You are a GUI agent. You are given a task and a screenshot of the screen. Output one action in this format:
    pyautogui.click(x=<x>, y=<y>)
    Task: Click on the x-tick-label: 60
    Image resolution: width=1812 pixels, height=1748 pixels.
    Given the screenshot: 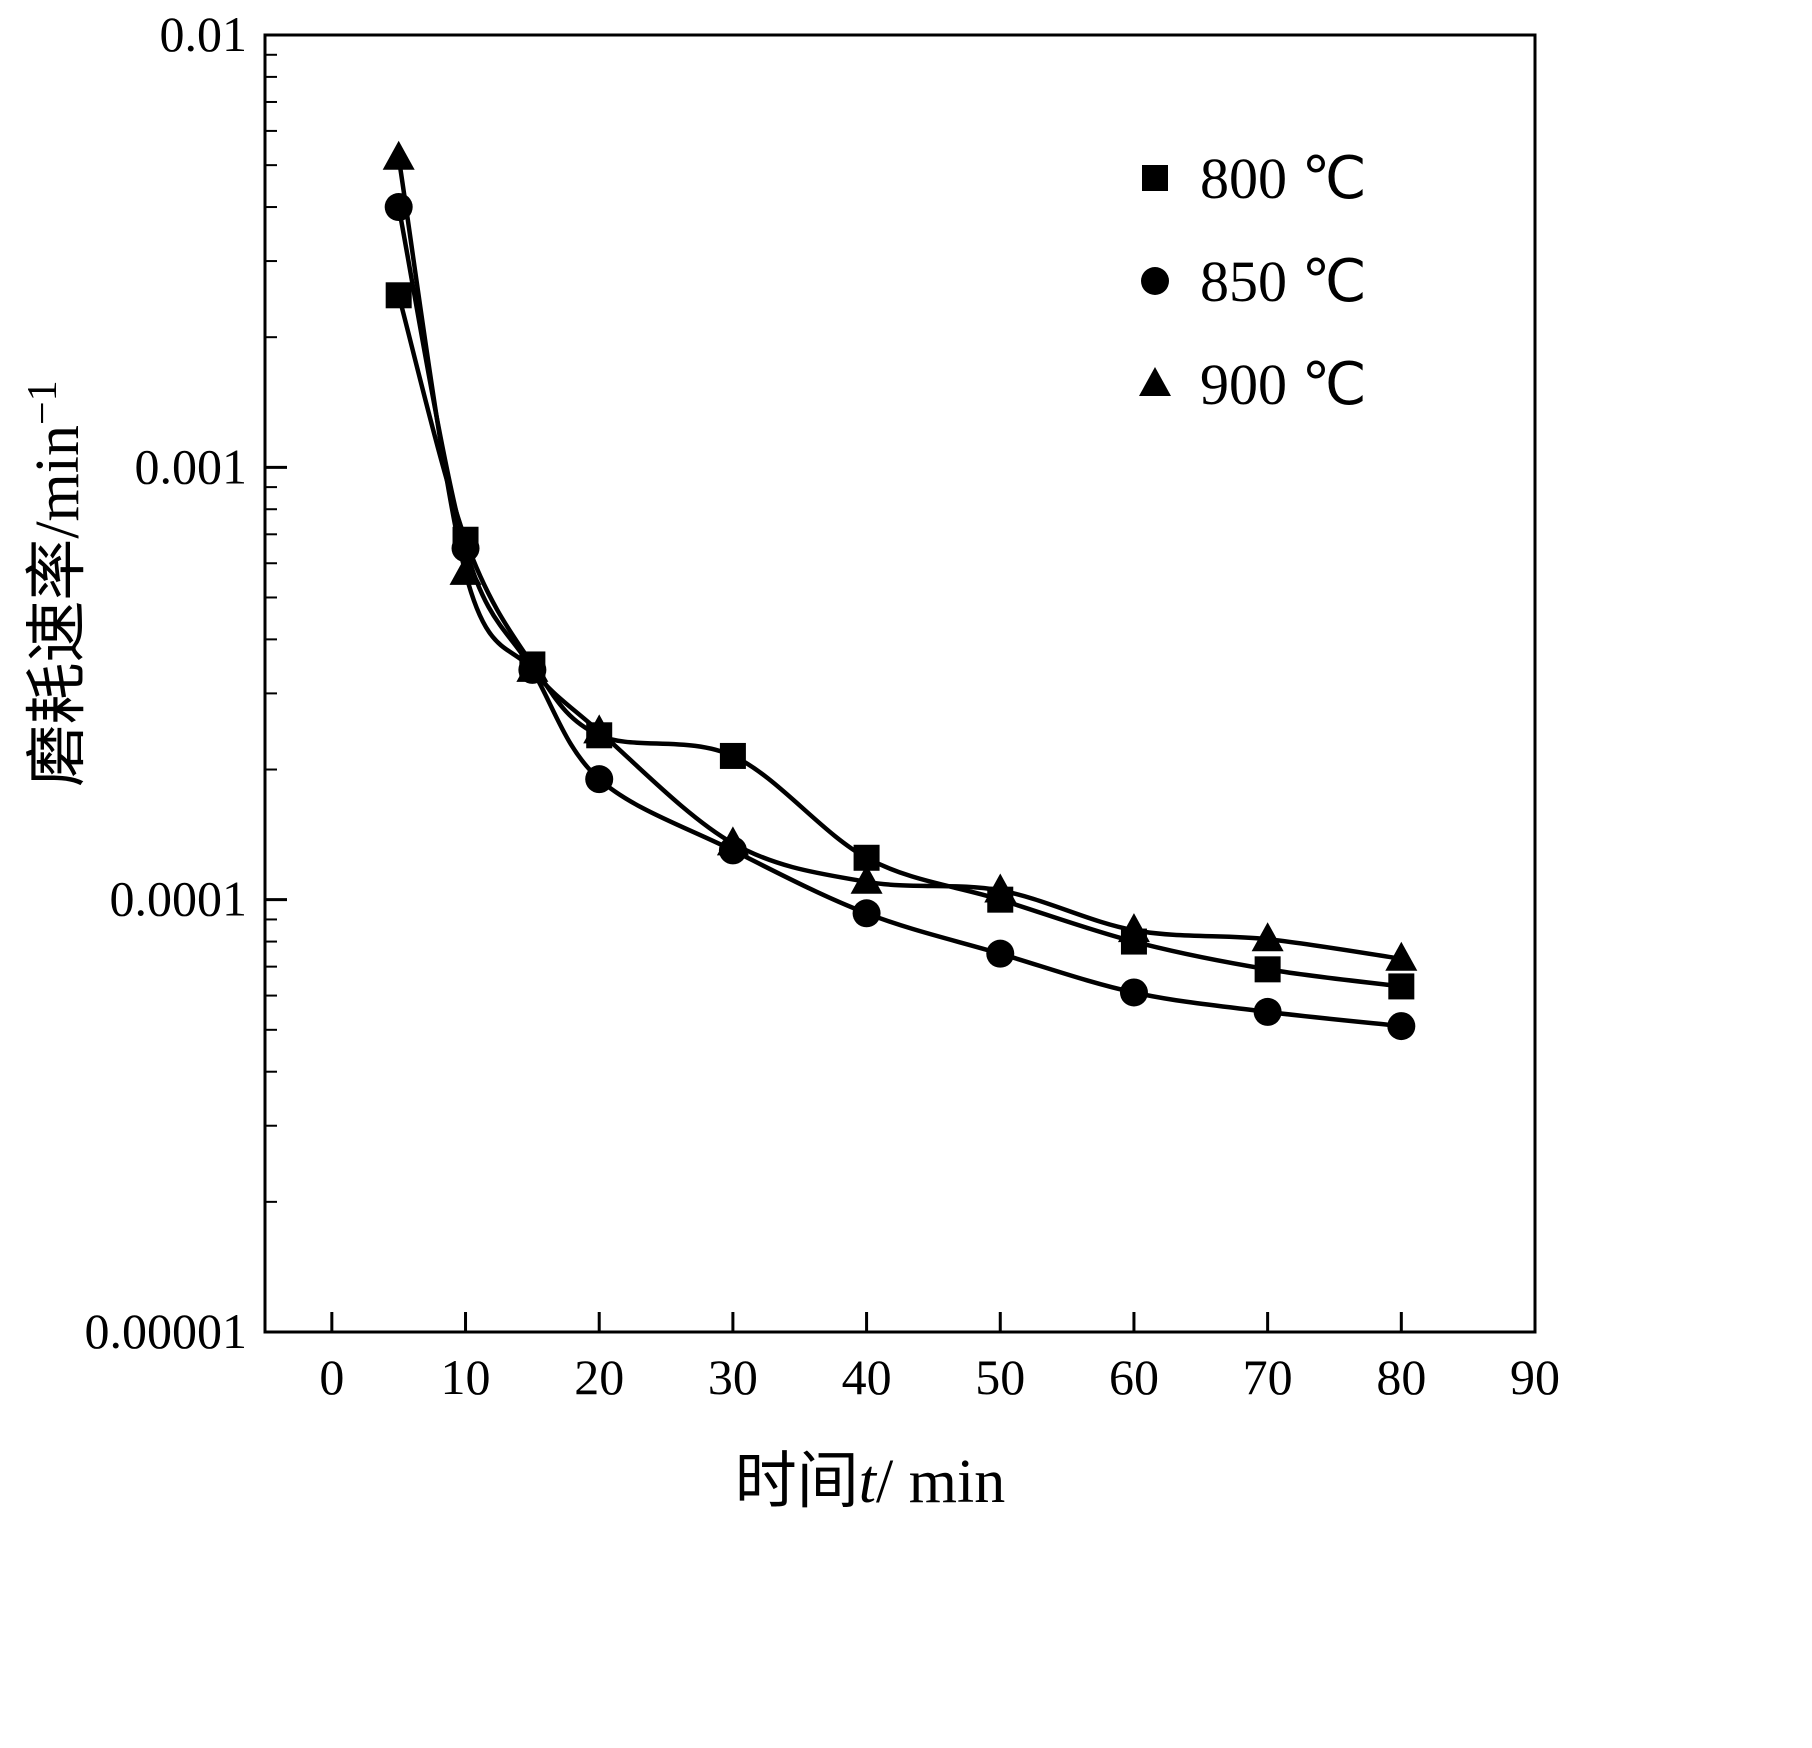 What is the action you would take?
    pyautogui.click(x=1134, y=1377)
    